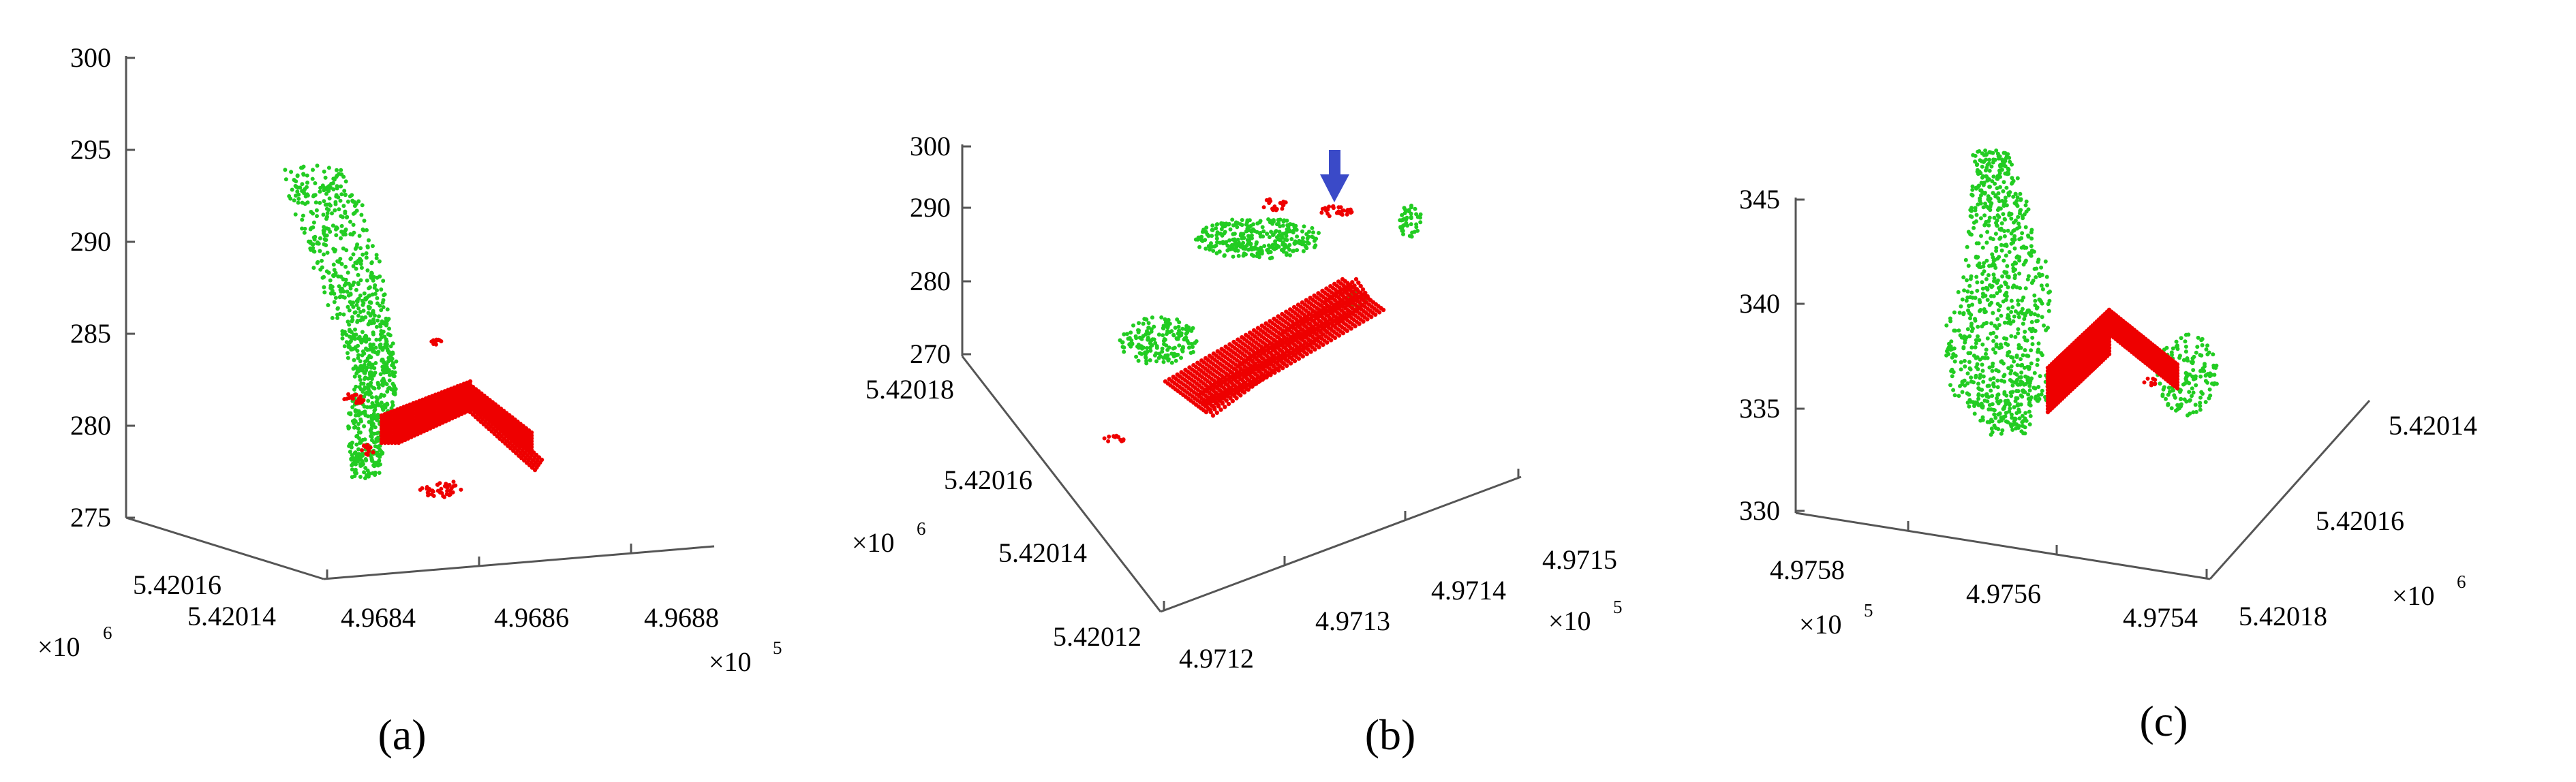  I want to click on y-tick-label: 5.42014, so click(231, 616).